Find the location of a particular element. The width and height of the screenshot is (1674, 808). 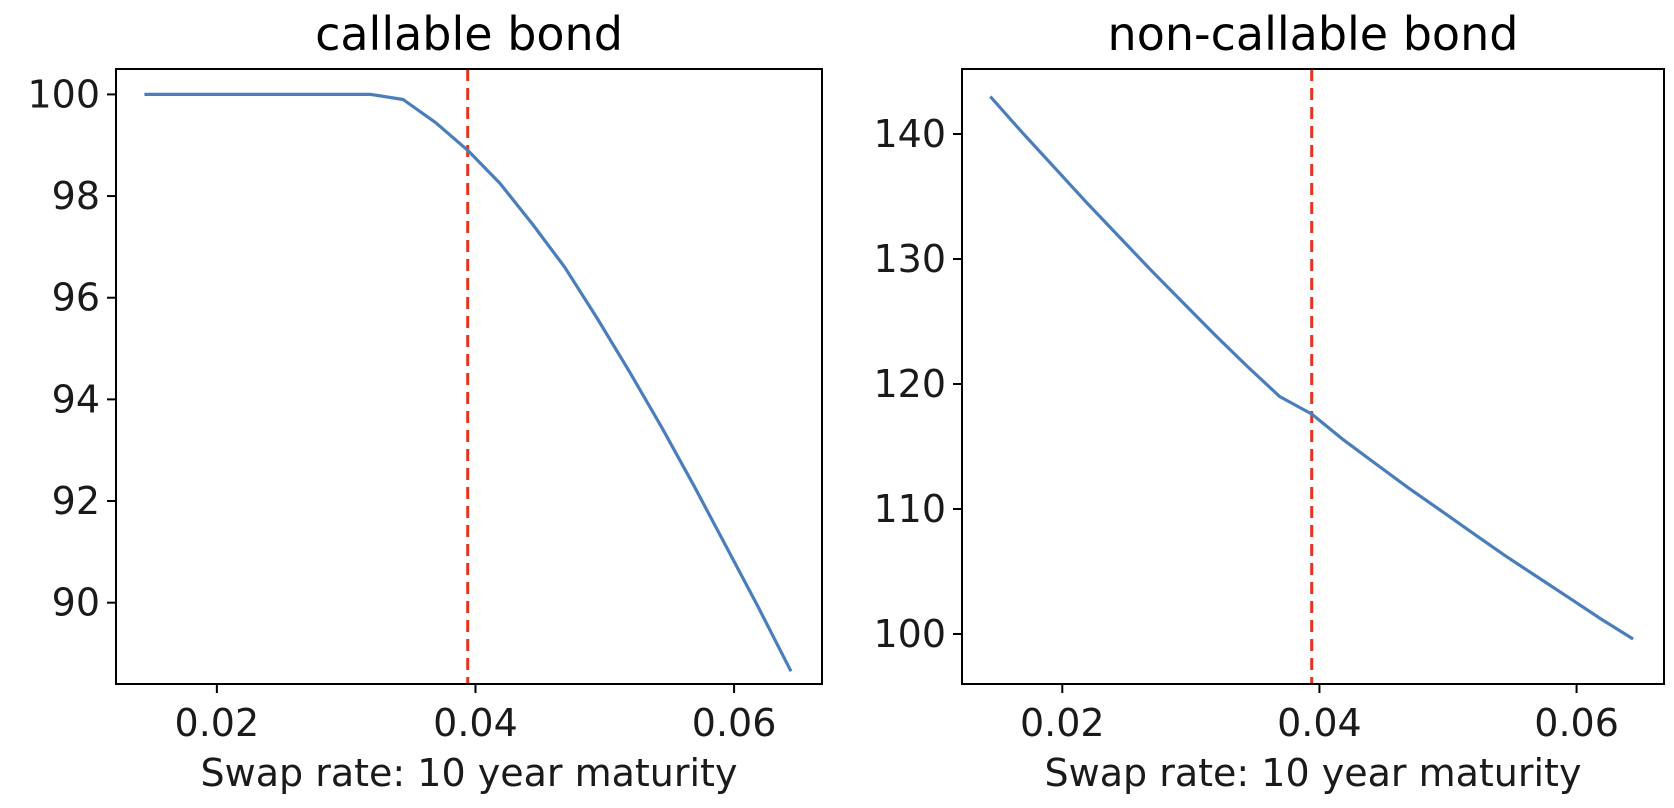

y-tick-label: 110 is located at coordinates (909, 509).